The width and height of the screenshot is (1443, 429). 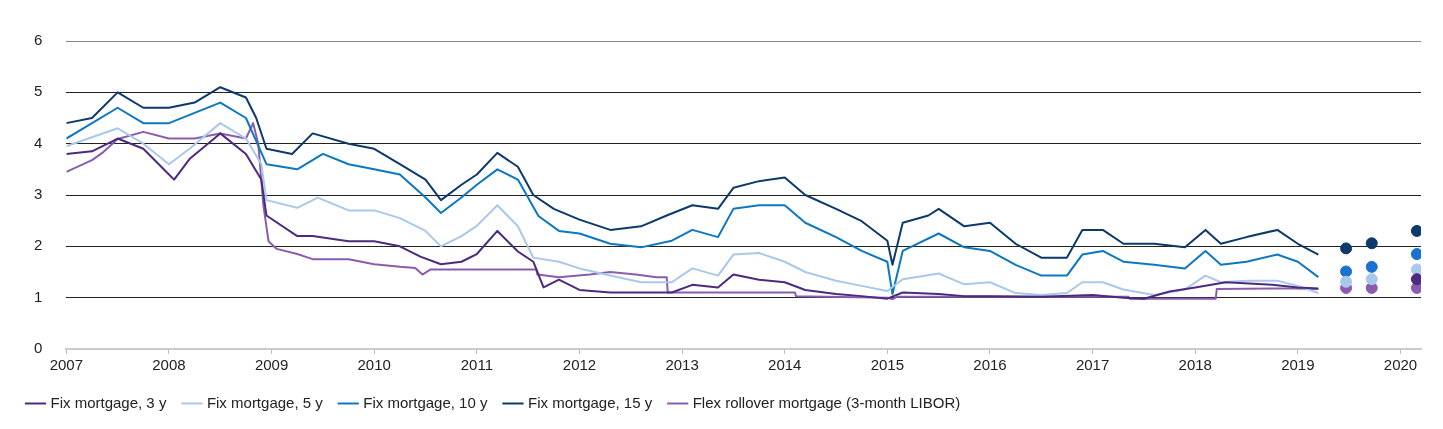 What do you see at coordinates (38, 245) in the screenshot?
I see `y-tick-label: 2` at bounding box center [38, 245].